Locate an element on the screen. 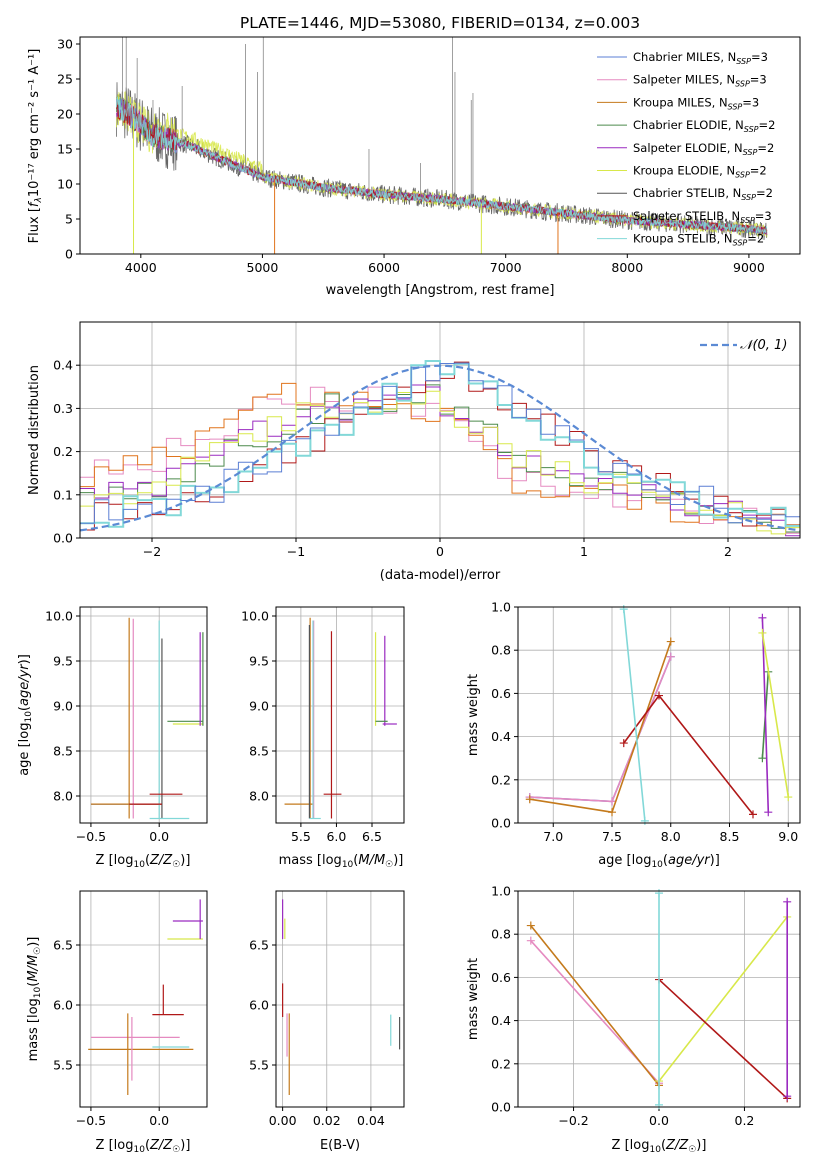 The width and height of the screenshot is (819, 1174). x-tick-label: 4000 is located at coordinates (141, 267).